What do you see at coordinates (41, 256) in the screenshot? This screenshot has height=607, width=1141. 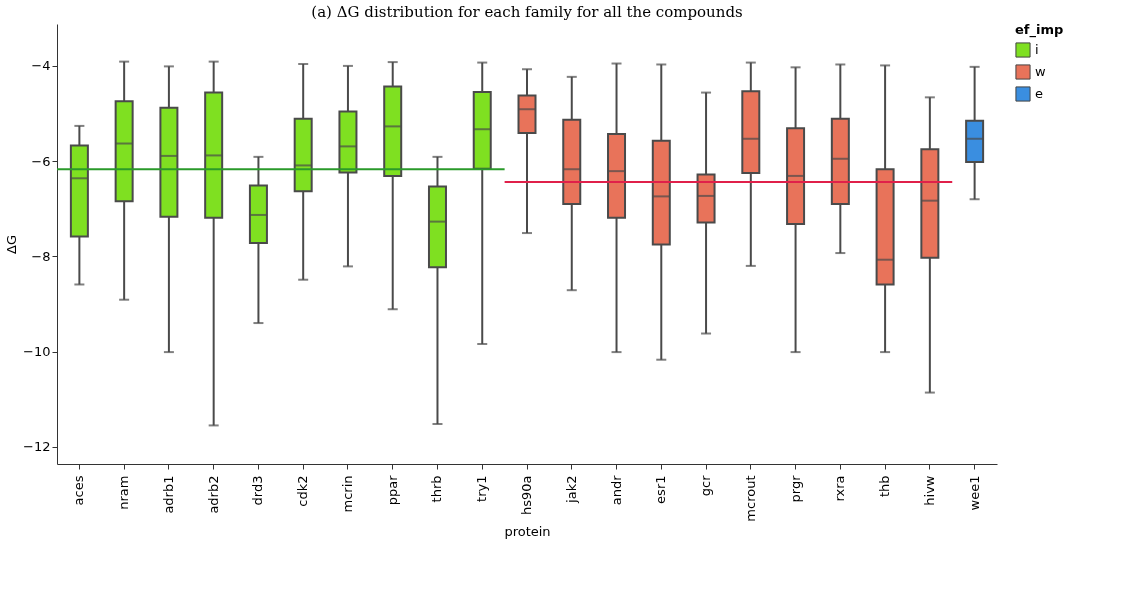 I see `y-tick-label: −8` at bounding box center [41, 256].